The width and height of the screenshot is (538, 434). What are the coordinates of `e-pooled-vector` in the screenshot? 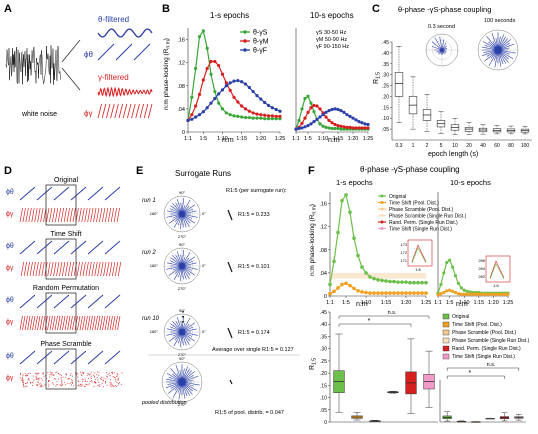 It's located at (231, 382).